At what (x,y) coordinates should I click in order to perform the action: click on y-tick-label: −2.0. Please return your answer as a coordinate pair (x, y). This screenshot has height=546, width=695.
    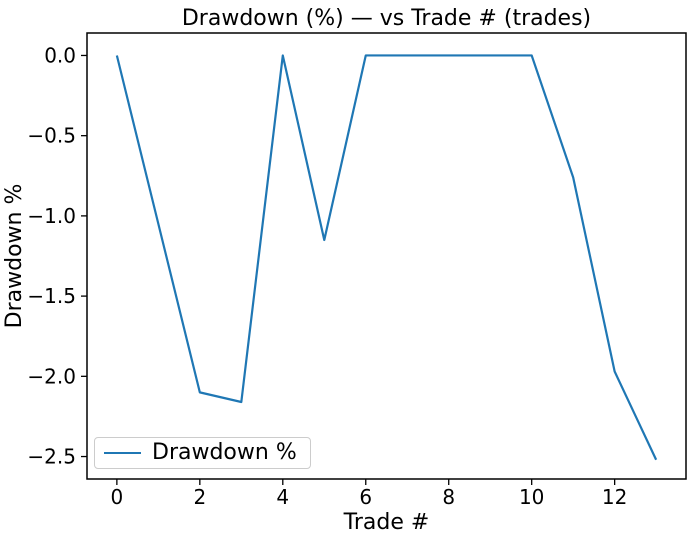
    Looking at the image, I should click on (51, 376).